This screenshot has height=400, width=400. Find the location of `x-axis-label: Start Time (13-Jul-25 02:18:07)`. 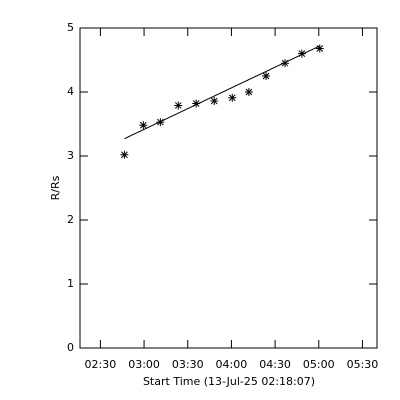

x-axis-label: Start Time (13-Jul-25 02:18:07) is located at coordinates (229, 381).